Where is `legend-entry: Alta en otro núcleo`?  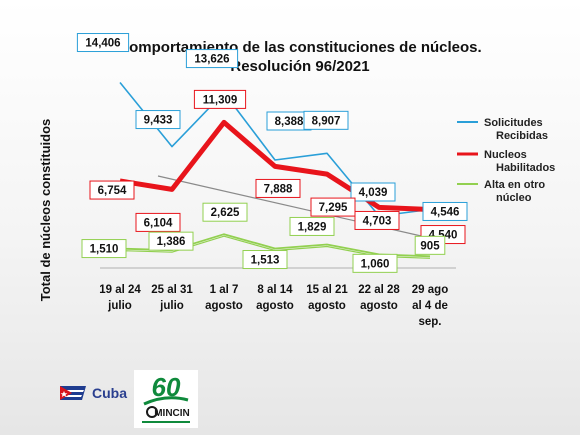 legend-entry: Alta en otro núcleo is located at coordinates (514, 191).